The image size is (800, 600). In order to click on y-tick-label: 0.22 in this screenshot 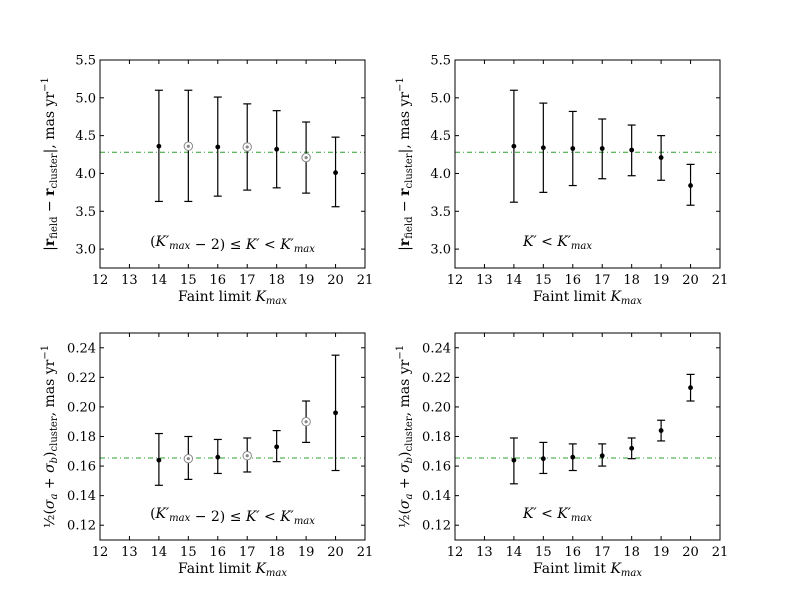, I will do `click(81, 378)`.